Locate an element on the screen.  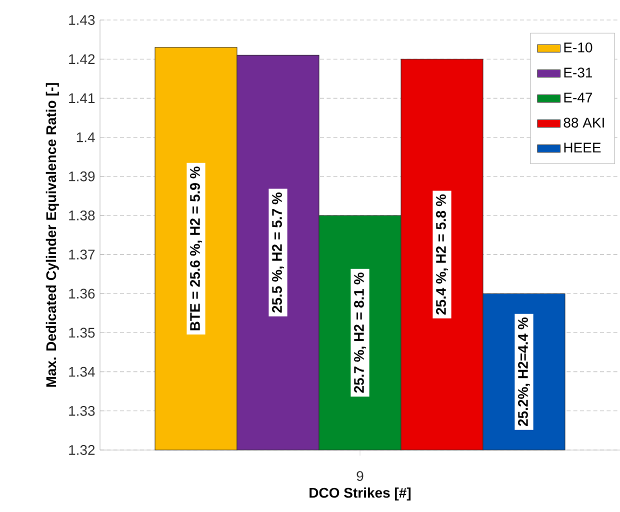
y-axis-title: Max. Dedicated Cylinder Equivalence Ratio [-] is located at coordinates (52, 235).